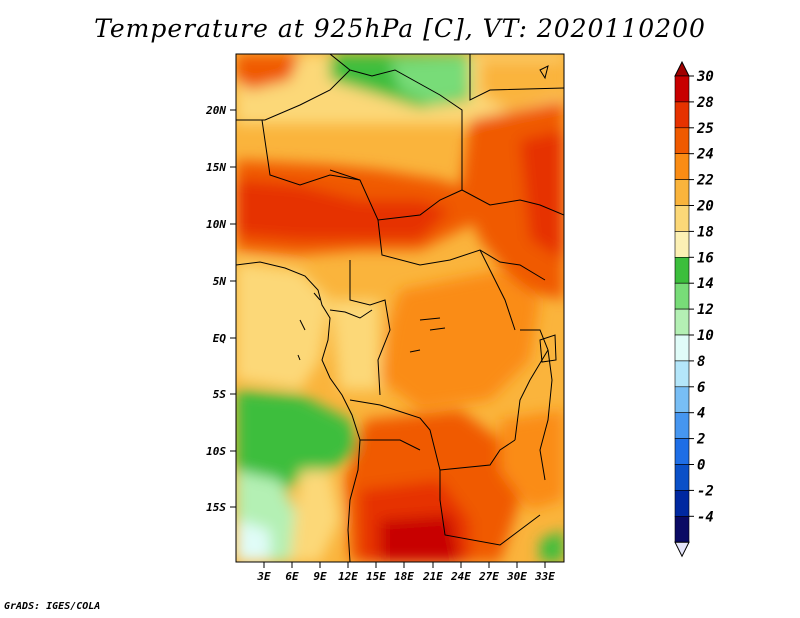 The image size is (800, 618). I want to click on colorbar-label: 30, so click(705, 77).